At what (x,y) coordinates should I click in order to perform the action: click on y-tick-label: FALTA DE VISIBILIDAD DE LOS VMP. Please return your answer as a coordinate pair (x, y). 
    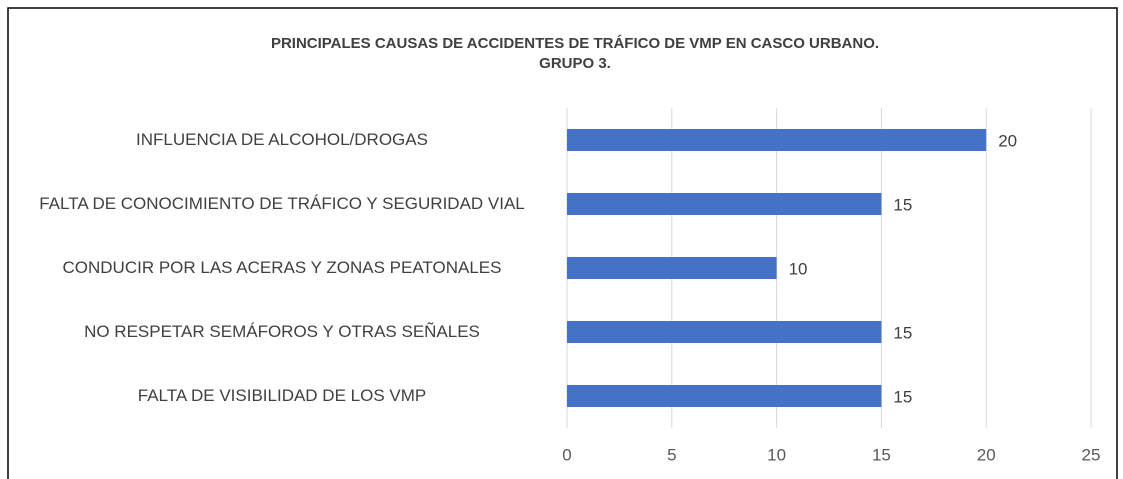
    Looking at the image, I should click on (282, 395).